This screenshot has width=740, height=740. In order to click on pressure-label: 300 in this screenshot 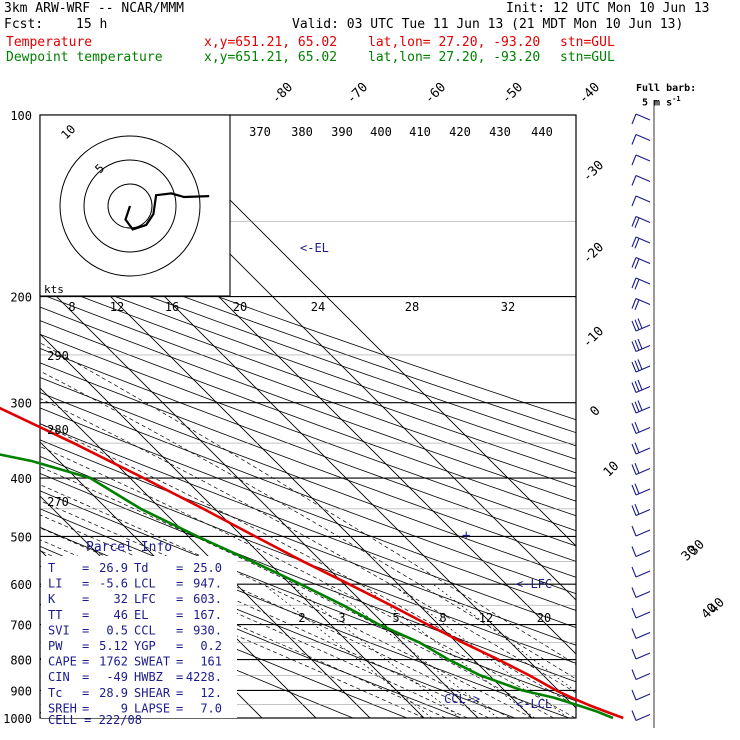, I will do `click(21, 404)`.